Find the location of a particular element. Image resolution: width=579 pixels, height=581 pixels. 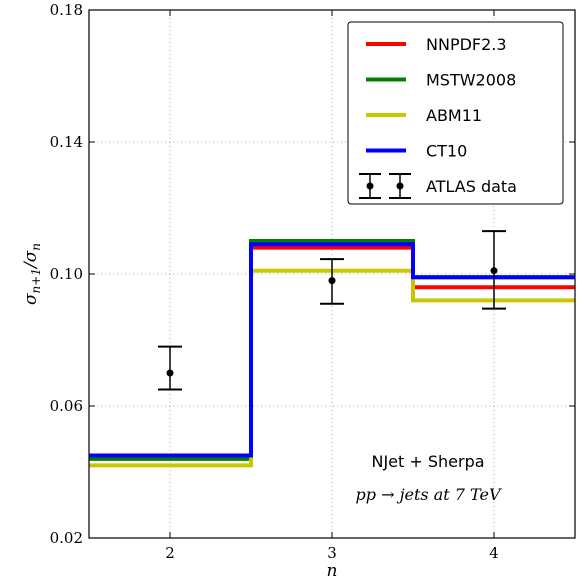

legend-label: NNPDF2.3 is located at coordinates (466, 44).